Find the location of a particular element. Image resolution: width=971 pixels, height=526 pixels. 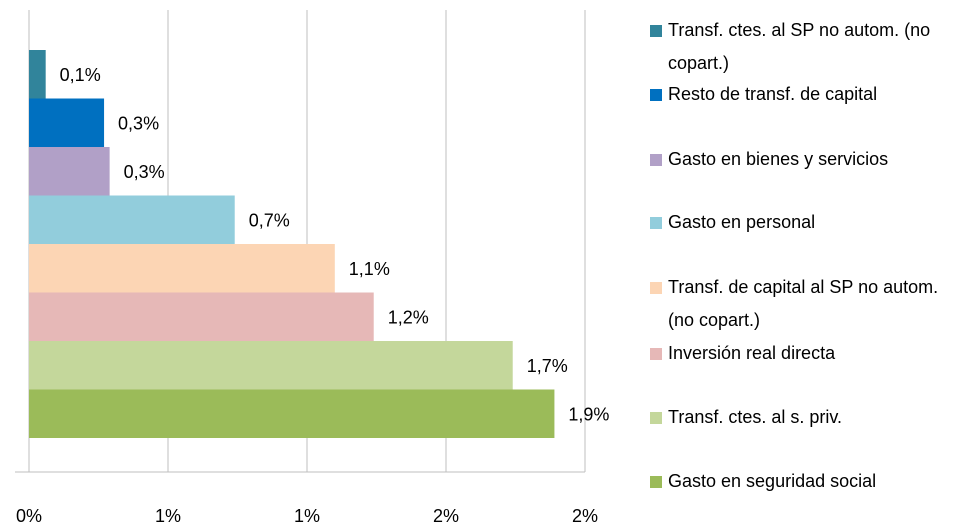

legend-entry: Gasto en bienes y servicios is located at coordinates (804, 159).